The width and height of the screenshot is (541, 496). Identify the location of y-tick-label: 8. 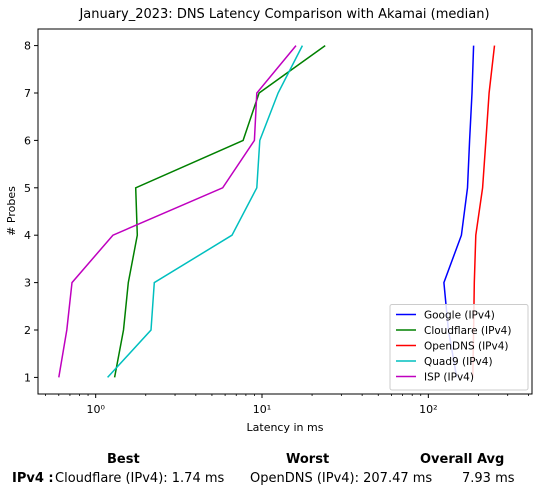
(27, 46).